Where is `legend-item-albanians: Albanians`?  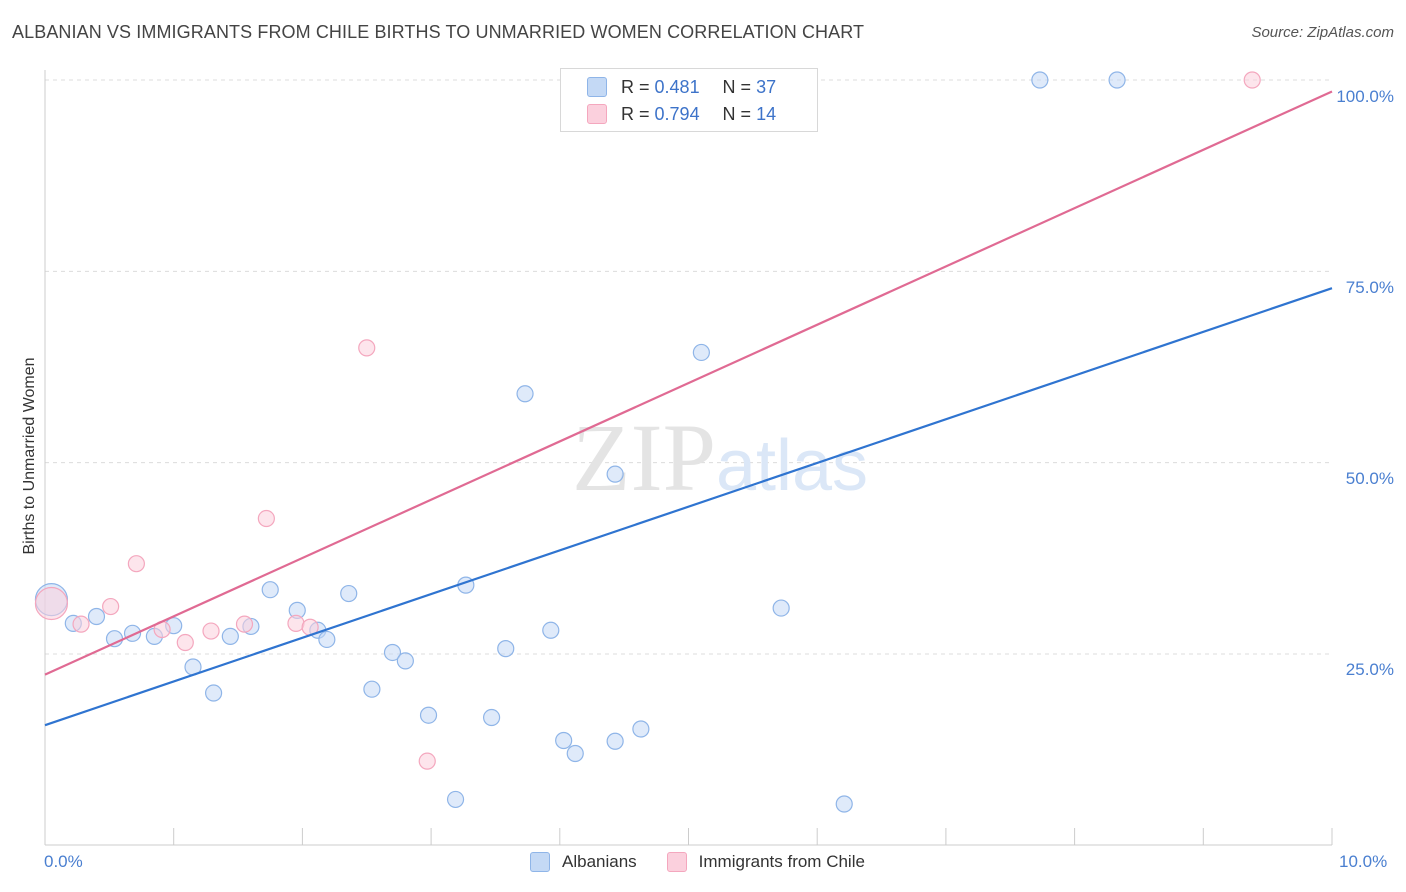
legend-item-albanians: Albanians is located at coordinates (583, 862).